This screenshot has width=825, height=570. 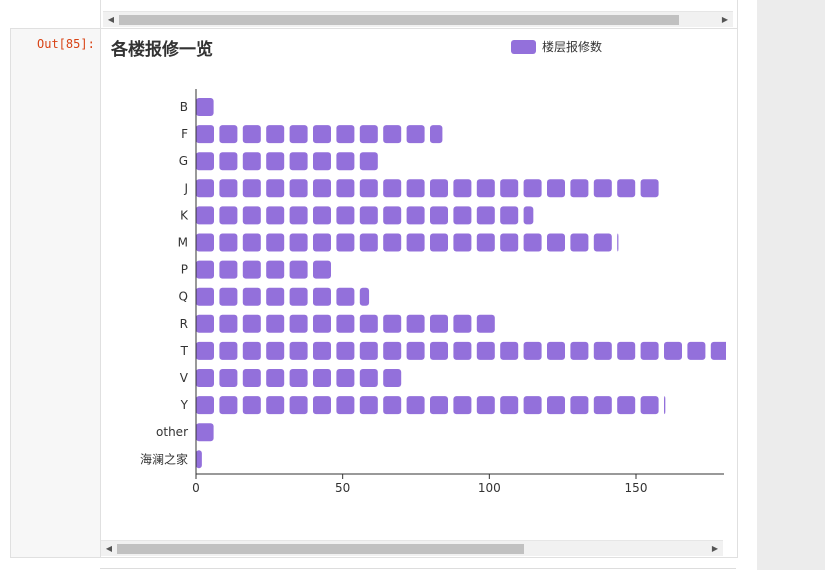 What do you see at coordinates (55, 293) in the screenshot?
I see `output-prompt-area: Out[85]:` at bounding box center [55, 293].